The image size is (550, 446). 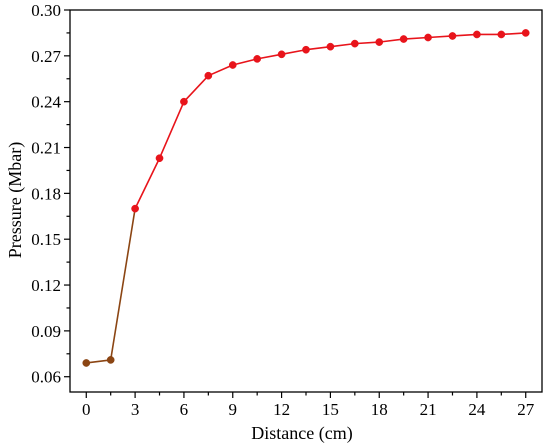 I want to click on x-tick-label: 6, so click(x=184, y=409).